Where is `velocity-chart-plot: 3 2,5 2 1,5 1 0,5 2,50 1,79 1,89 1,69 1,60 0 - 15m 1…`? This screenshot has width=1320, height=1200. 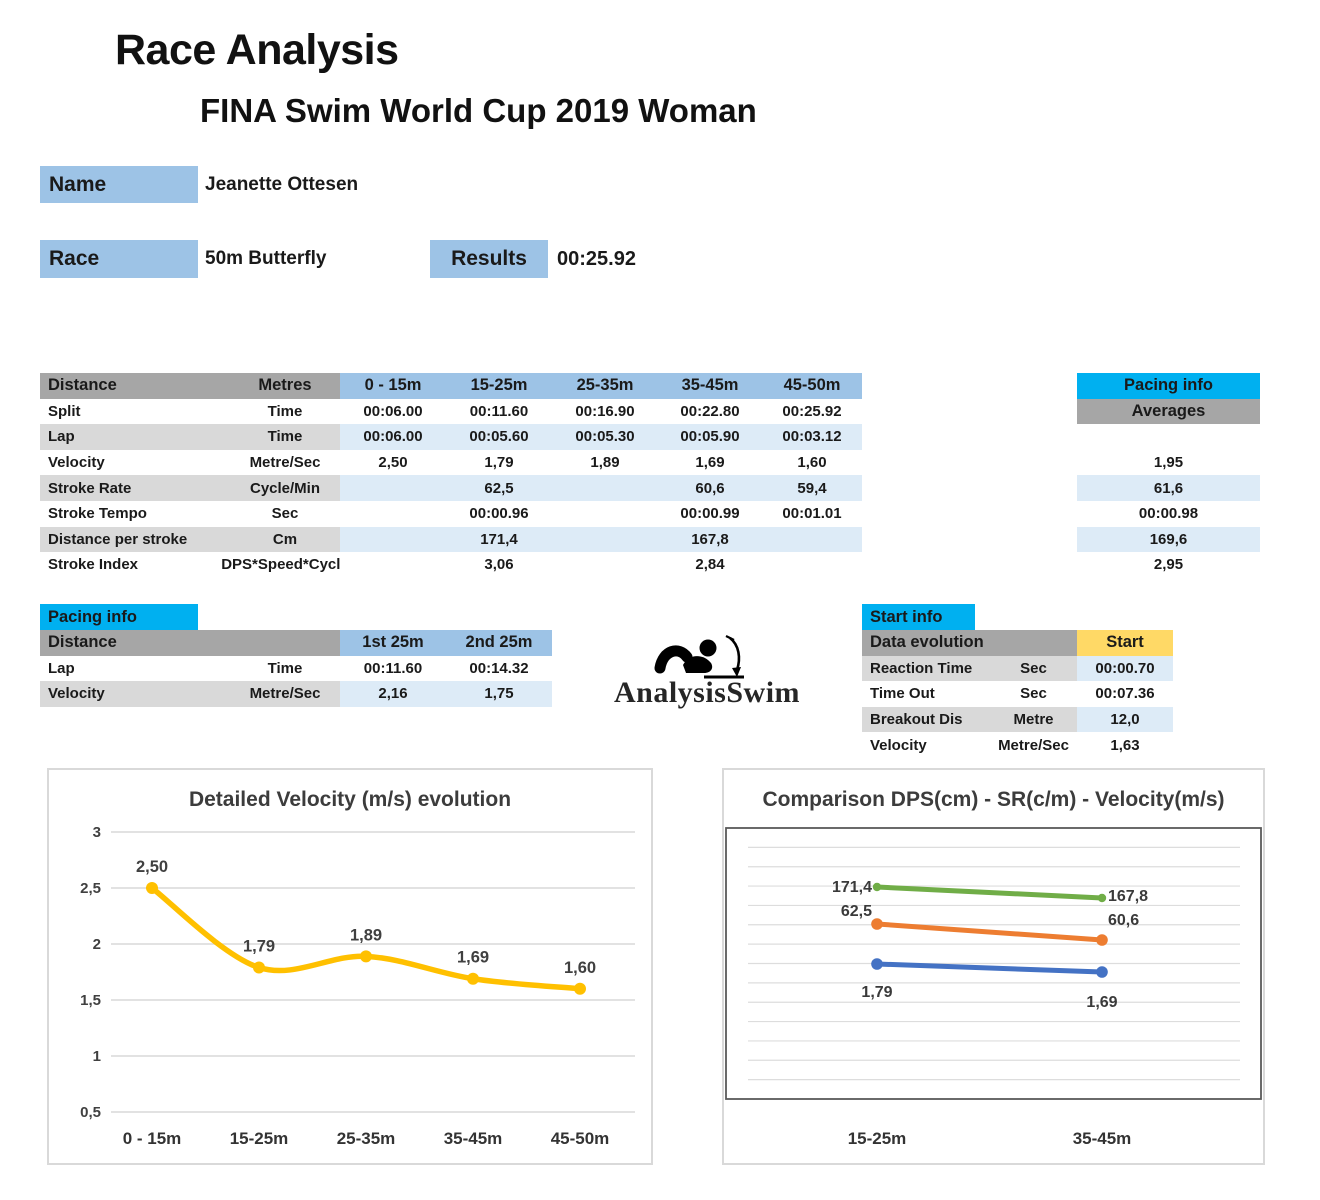 velocity-chart-plot: 3 2,5 2 1,5 1 0,5 2,50 1,79 1,89 1,69 1,60 0 - 15m 1… is located at coordinates (357, 986).